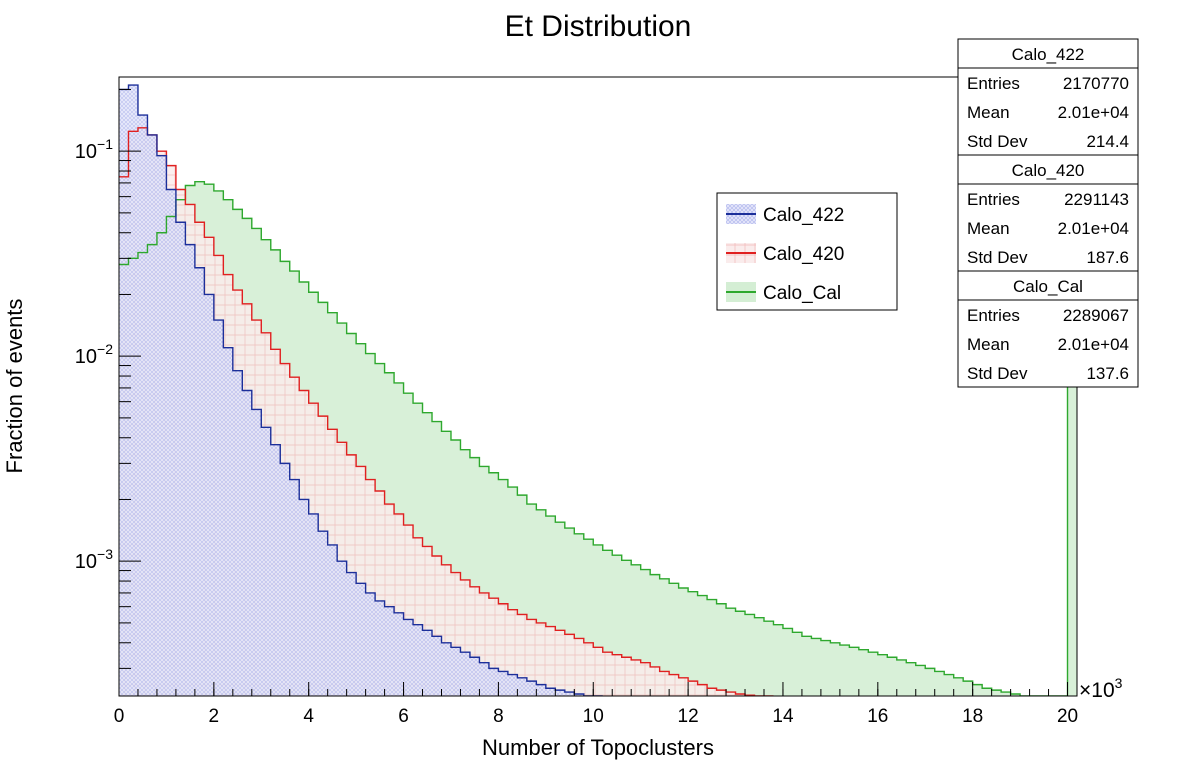 The height and width of the screenshot is (775, 1198). Describe the element at coordinates (1048, 170) in the screenshot. I see `stats-box-title: Calo_420` at that location.